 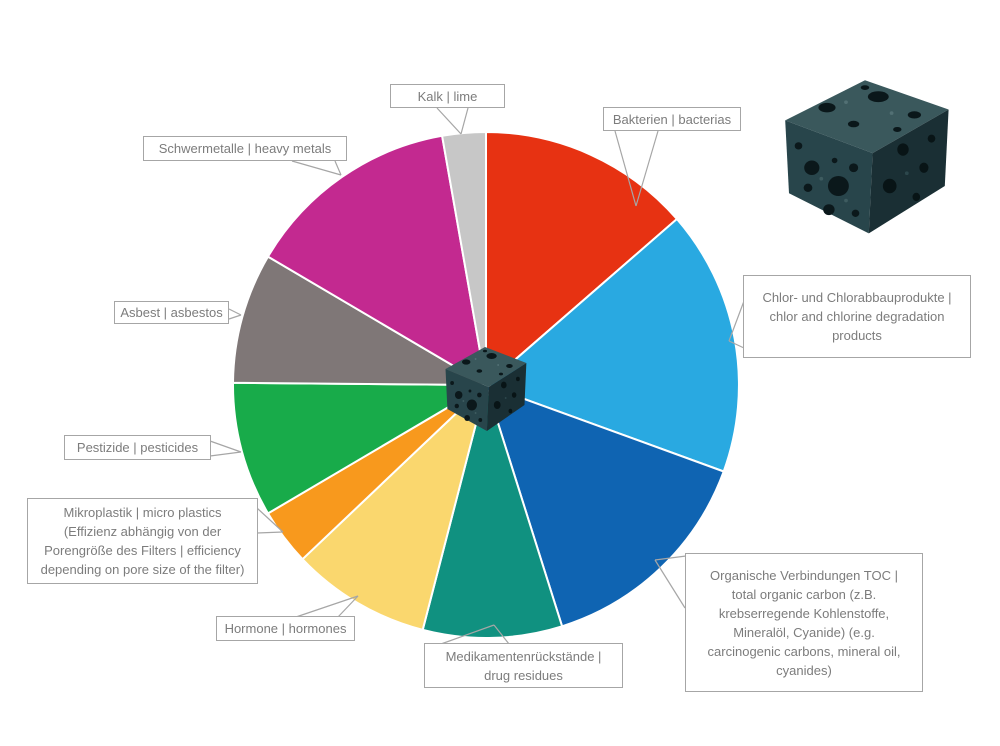 I want to click on slice-label-line: Medikamentenrückstände |, so click(x=523, y=656).